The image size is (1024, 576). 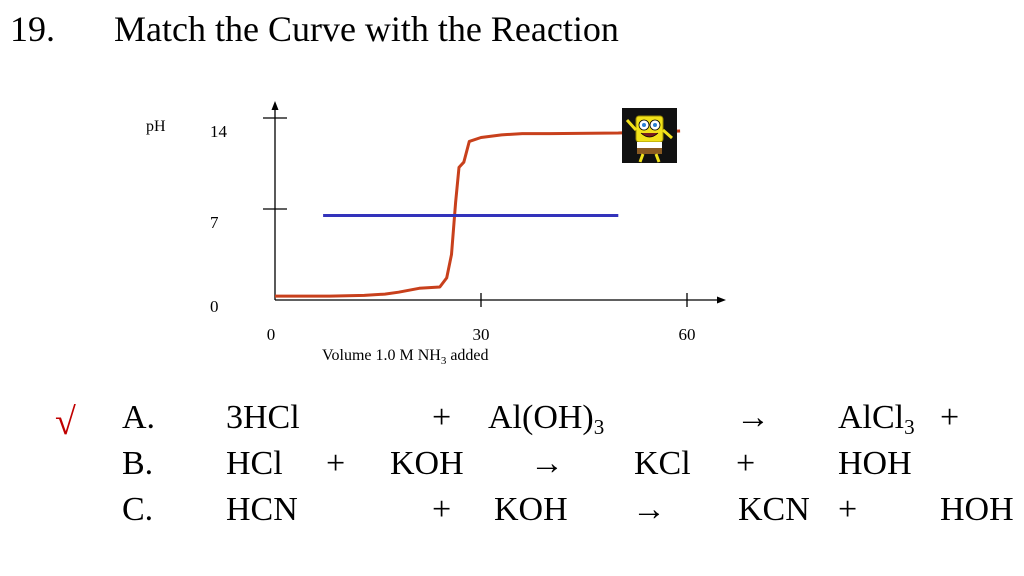 What do you see at coordinates (156, 126) in the screenshot?
I see `y-axis-label: pH` at bounding box center [156, 126].